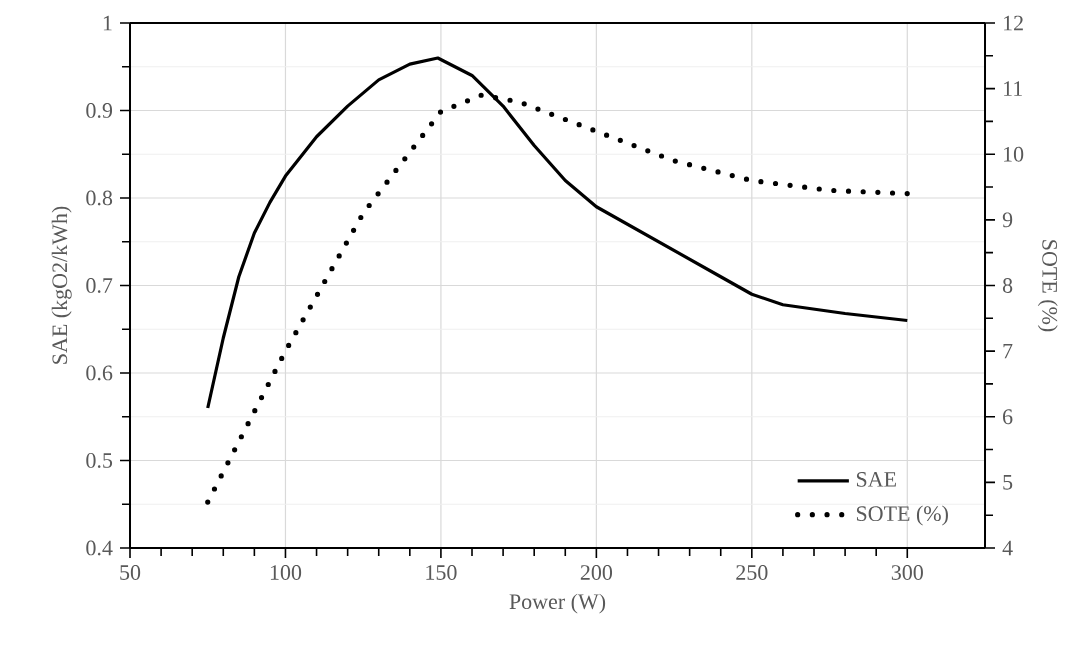  What do you see at coordinates (1008, 417) in the screenshot?
I see `y2-tick-label: 6` at bounding box center [1008, 417].